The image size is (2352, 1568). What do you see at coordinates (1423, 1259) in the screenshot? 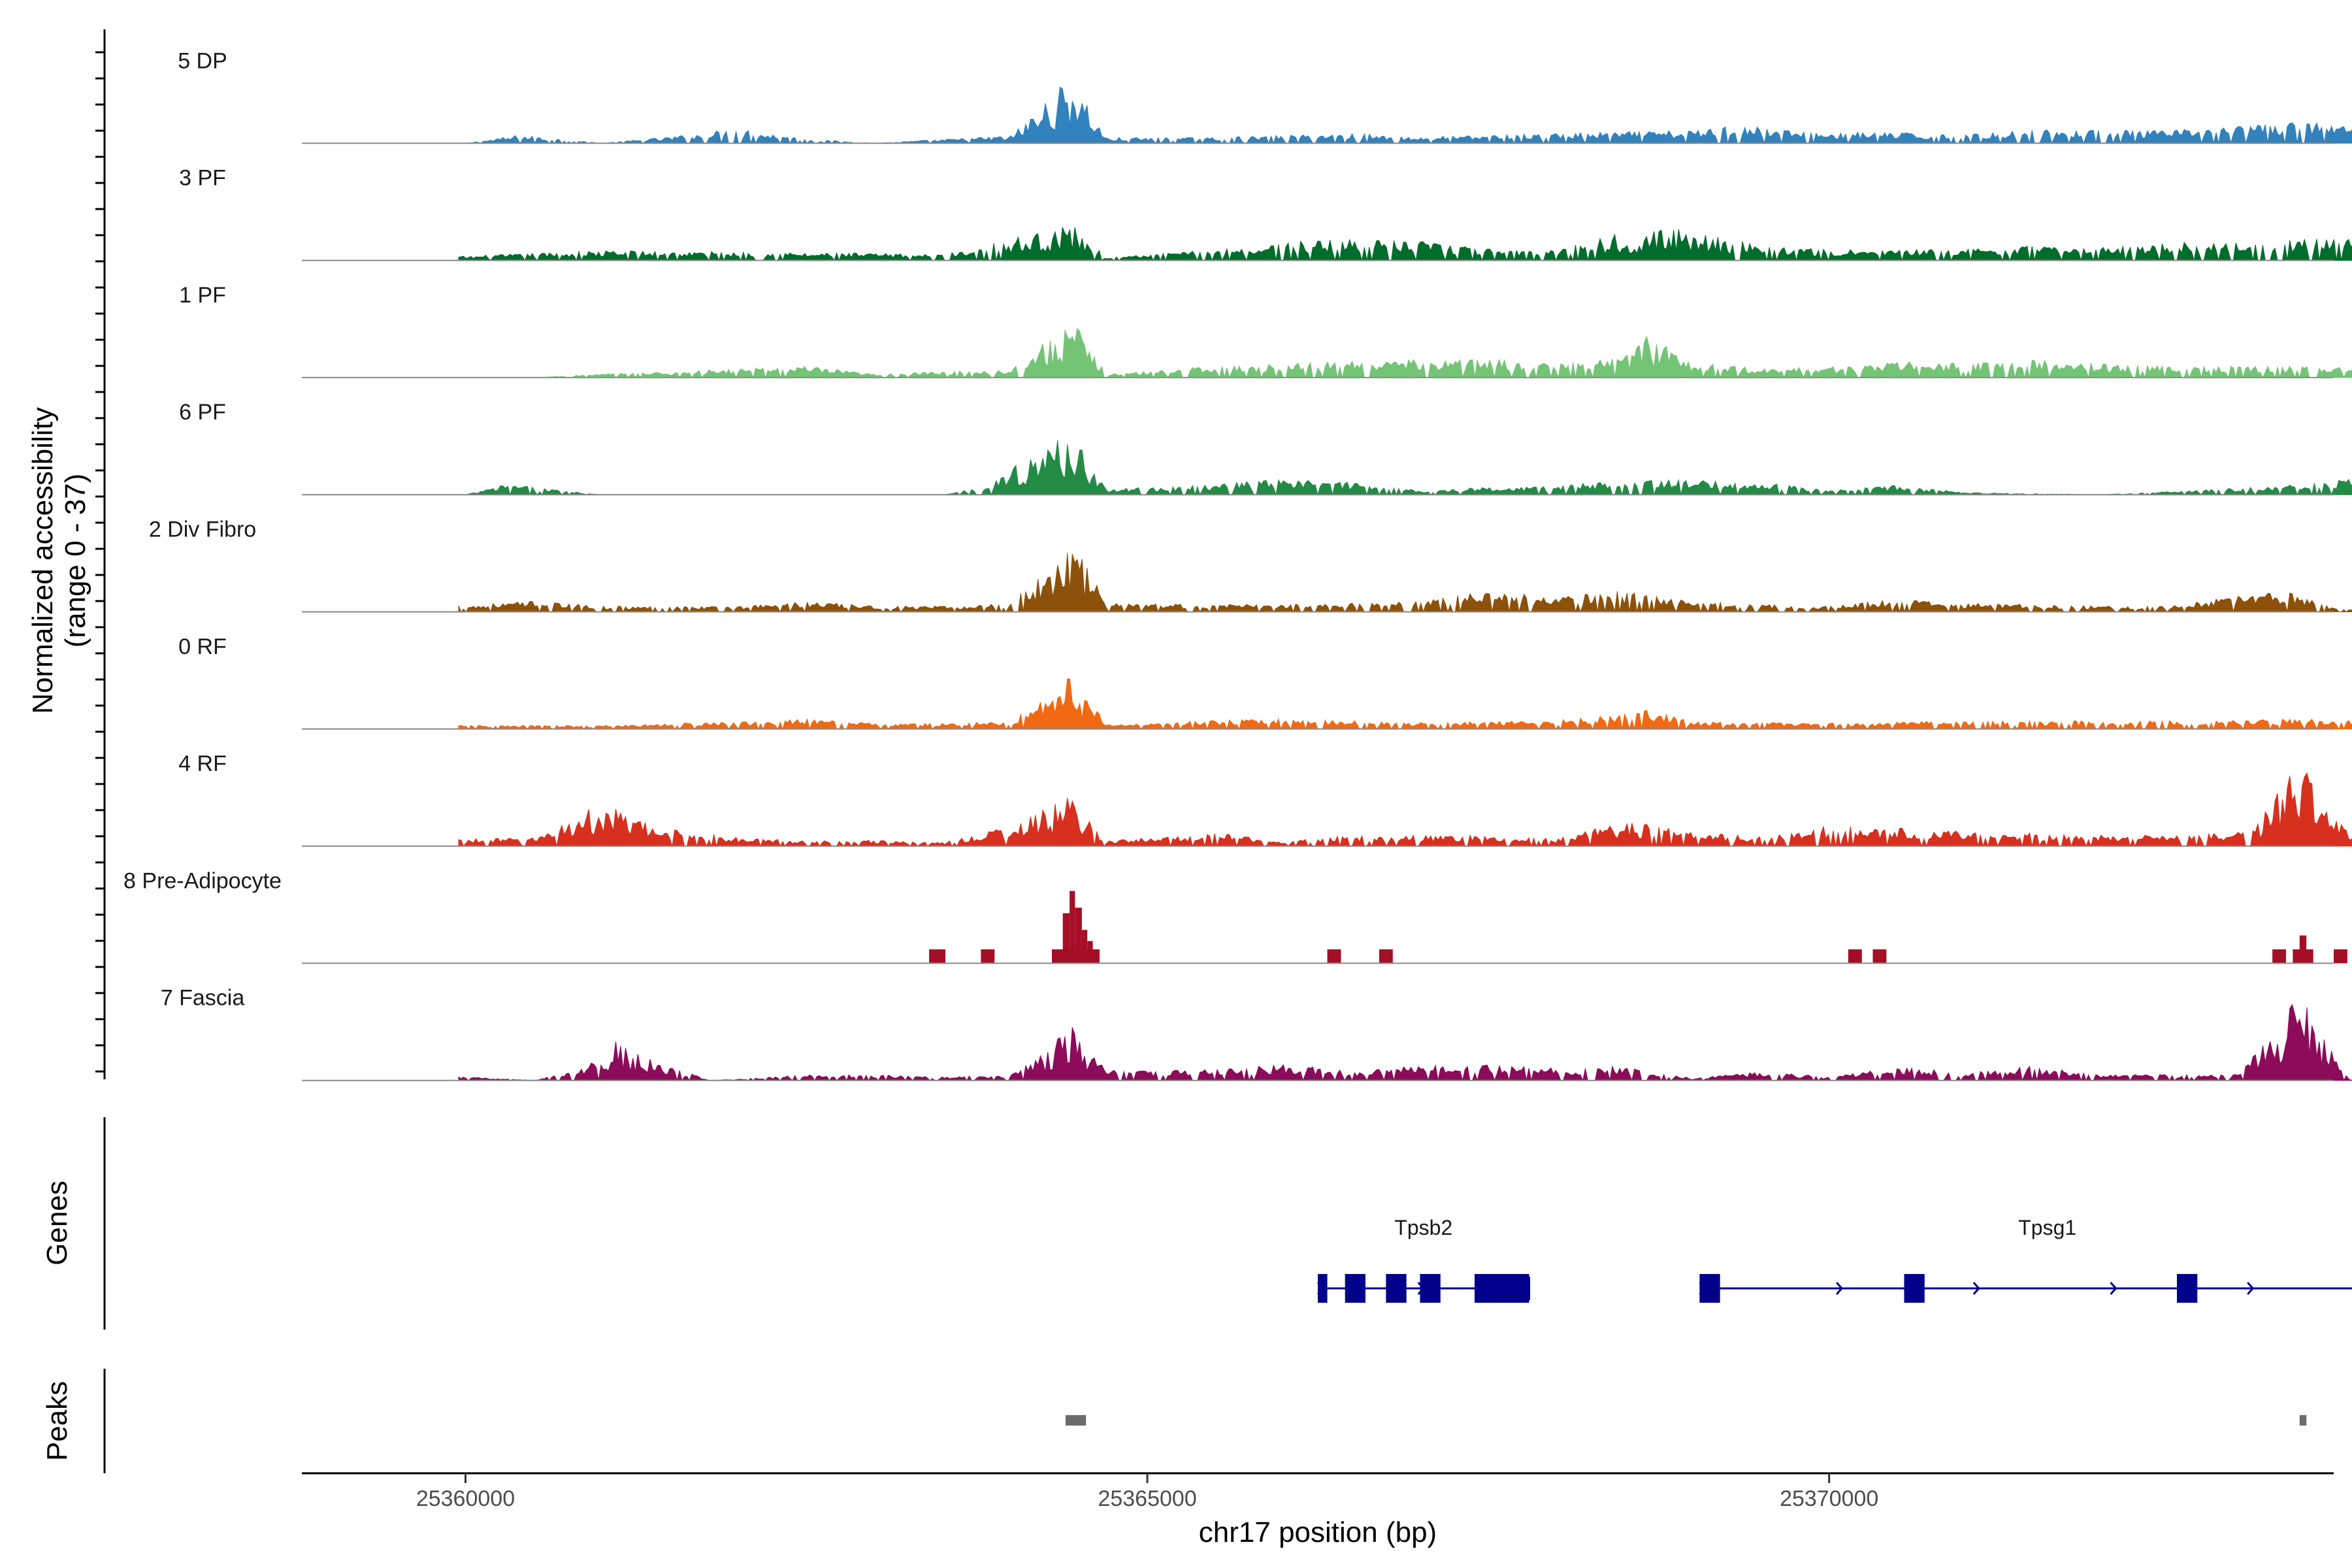
I see `gene-tpsb2: Tpsb2` at bounding box center [1423, 1259].